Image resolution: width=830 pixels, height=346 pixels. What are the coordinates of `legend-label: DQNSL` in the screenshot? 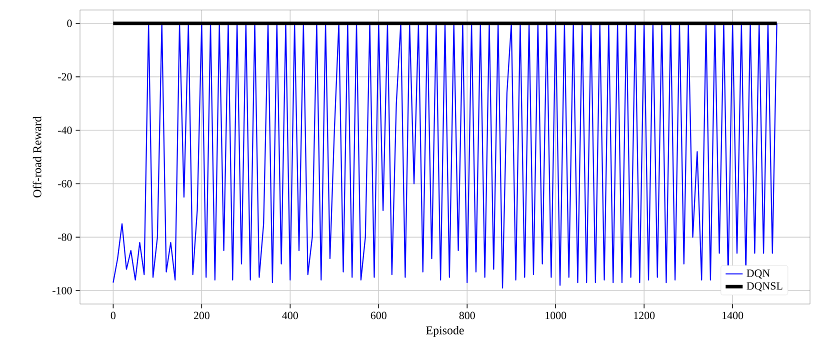 It's located at (764, 287).